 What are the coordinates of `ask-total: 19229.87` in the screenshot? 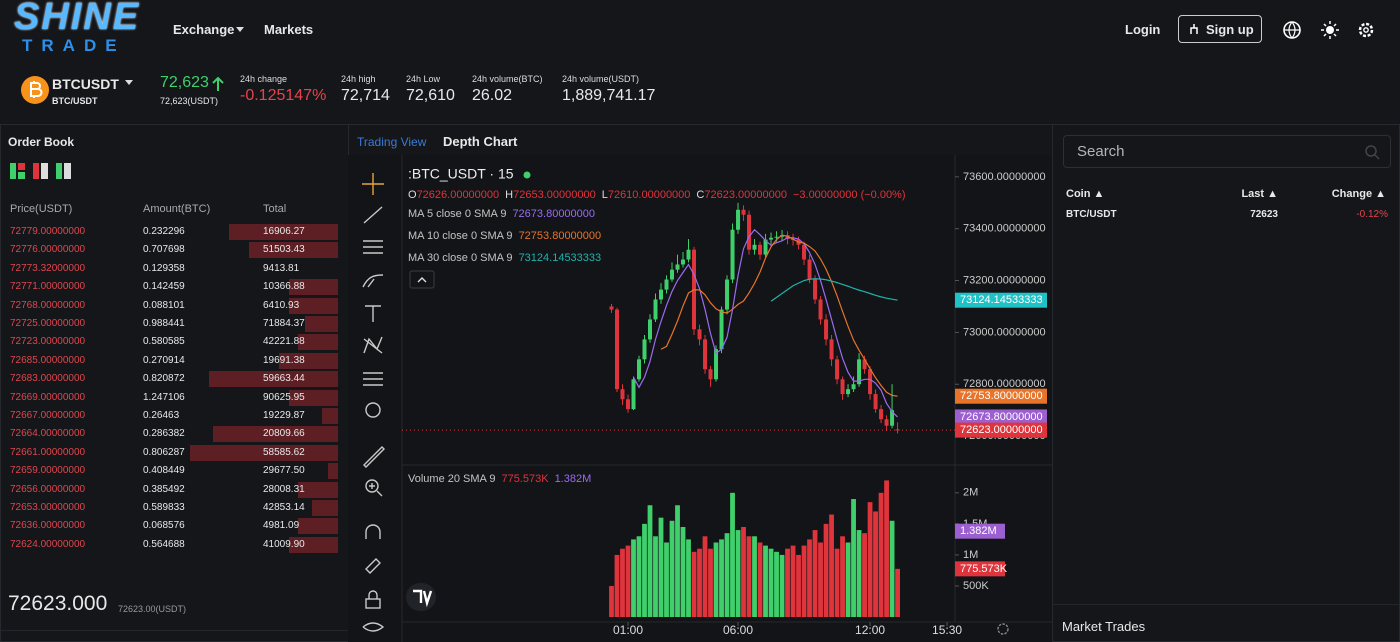 It's located at (284, 415).